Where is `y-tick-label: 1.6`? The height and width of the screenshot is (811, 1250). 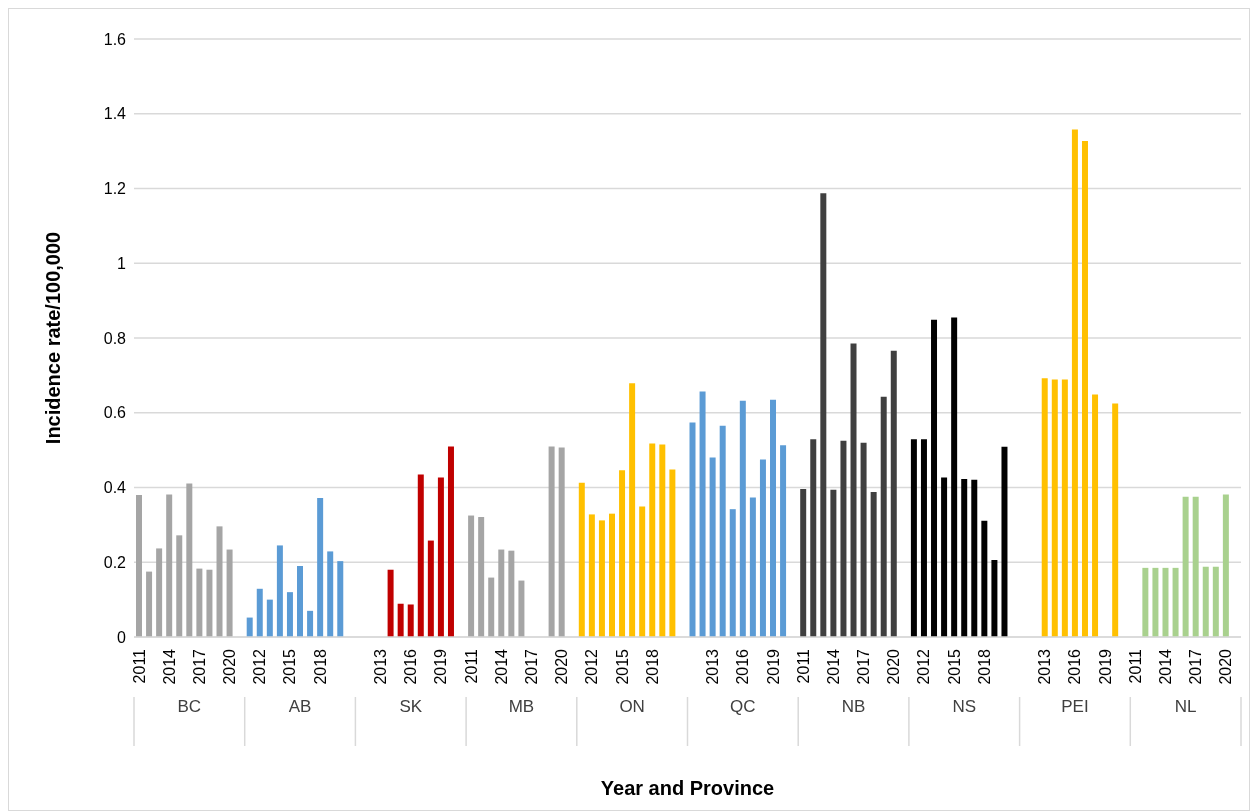
y-tick-label: 1.6 is located at coordinates (115, 39).